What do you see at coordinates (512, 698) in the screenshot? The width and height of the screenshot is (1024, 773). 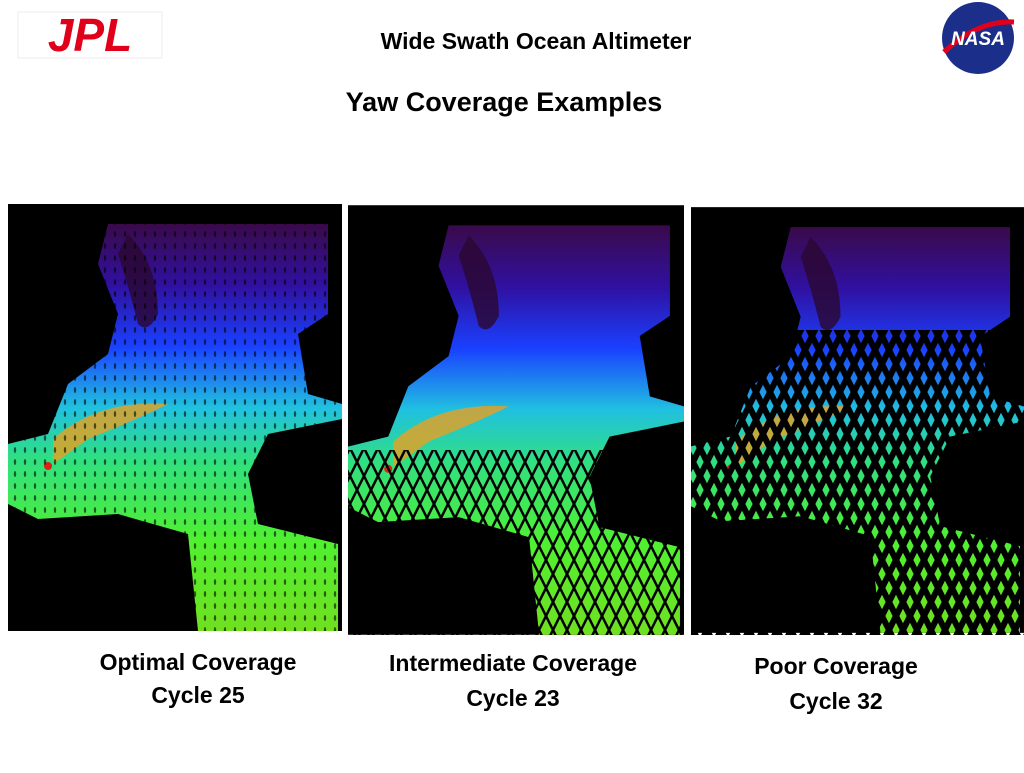 I see `caption: Cycle 23` at bounding box center [512, 698].